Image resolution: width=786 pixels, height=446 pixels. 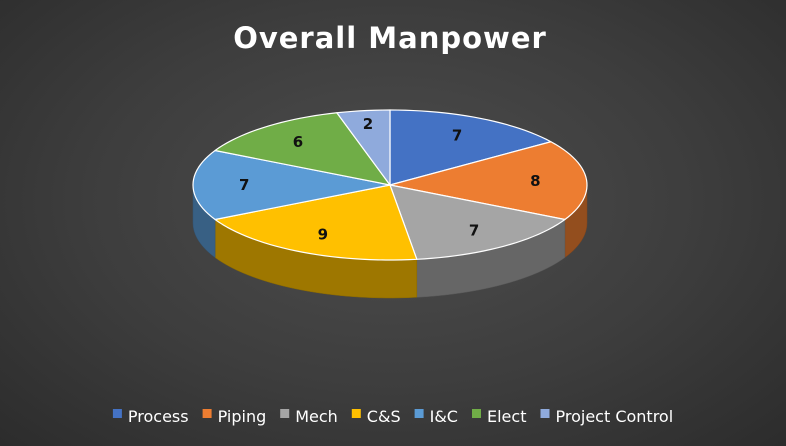 I want to click on legend-item-piping: Piping, so click(x=234, y=416).